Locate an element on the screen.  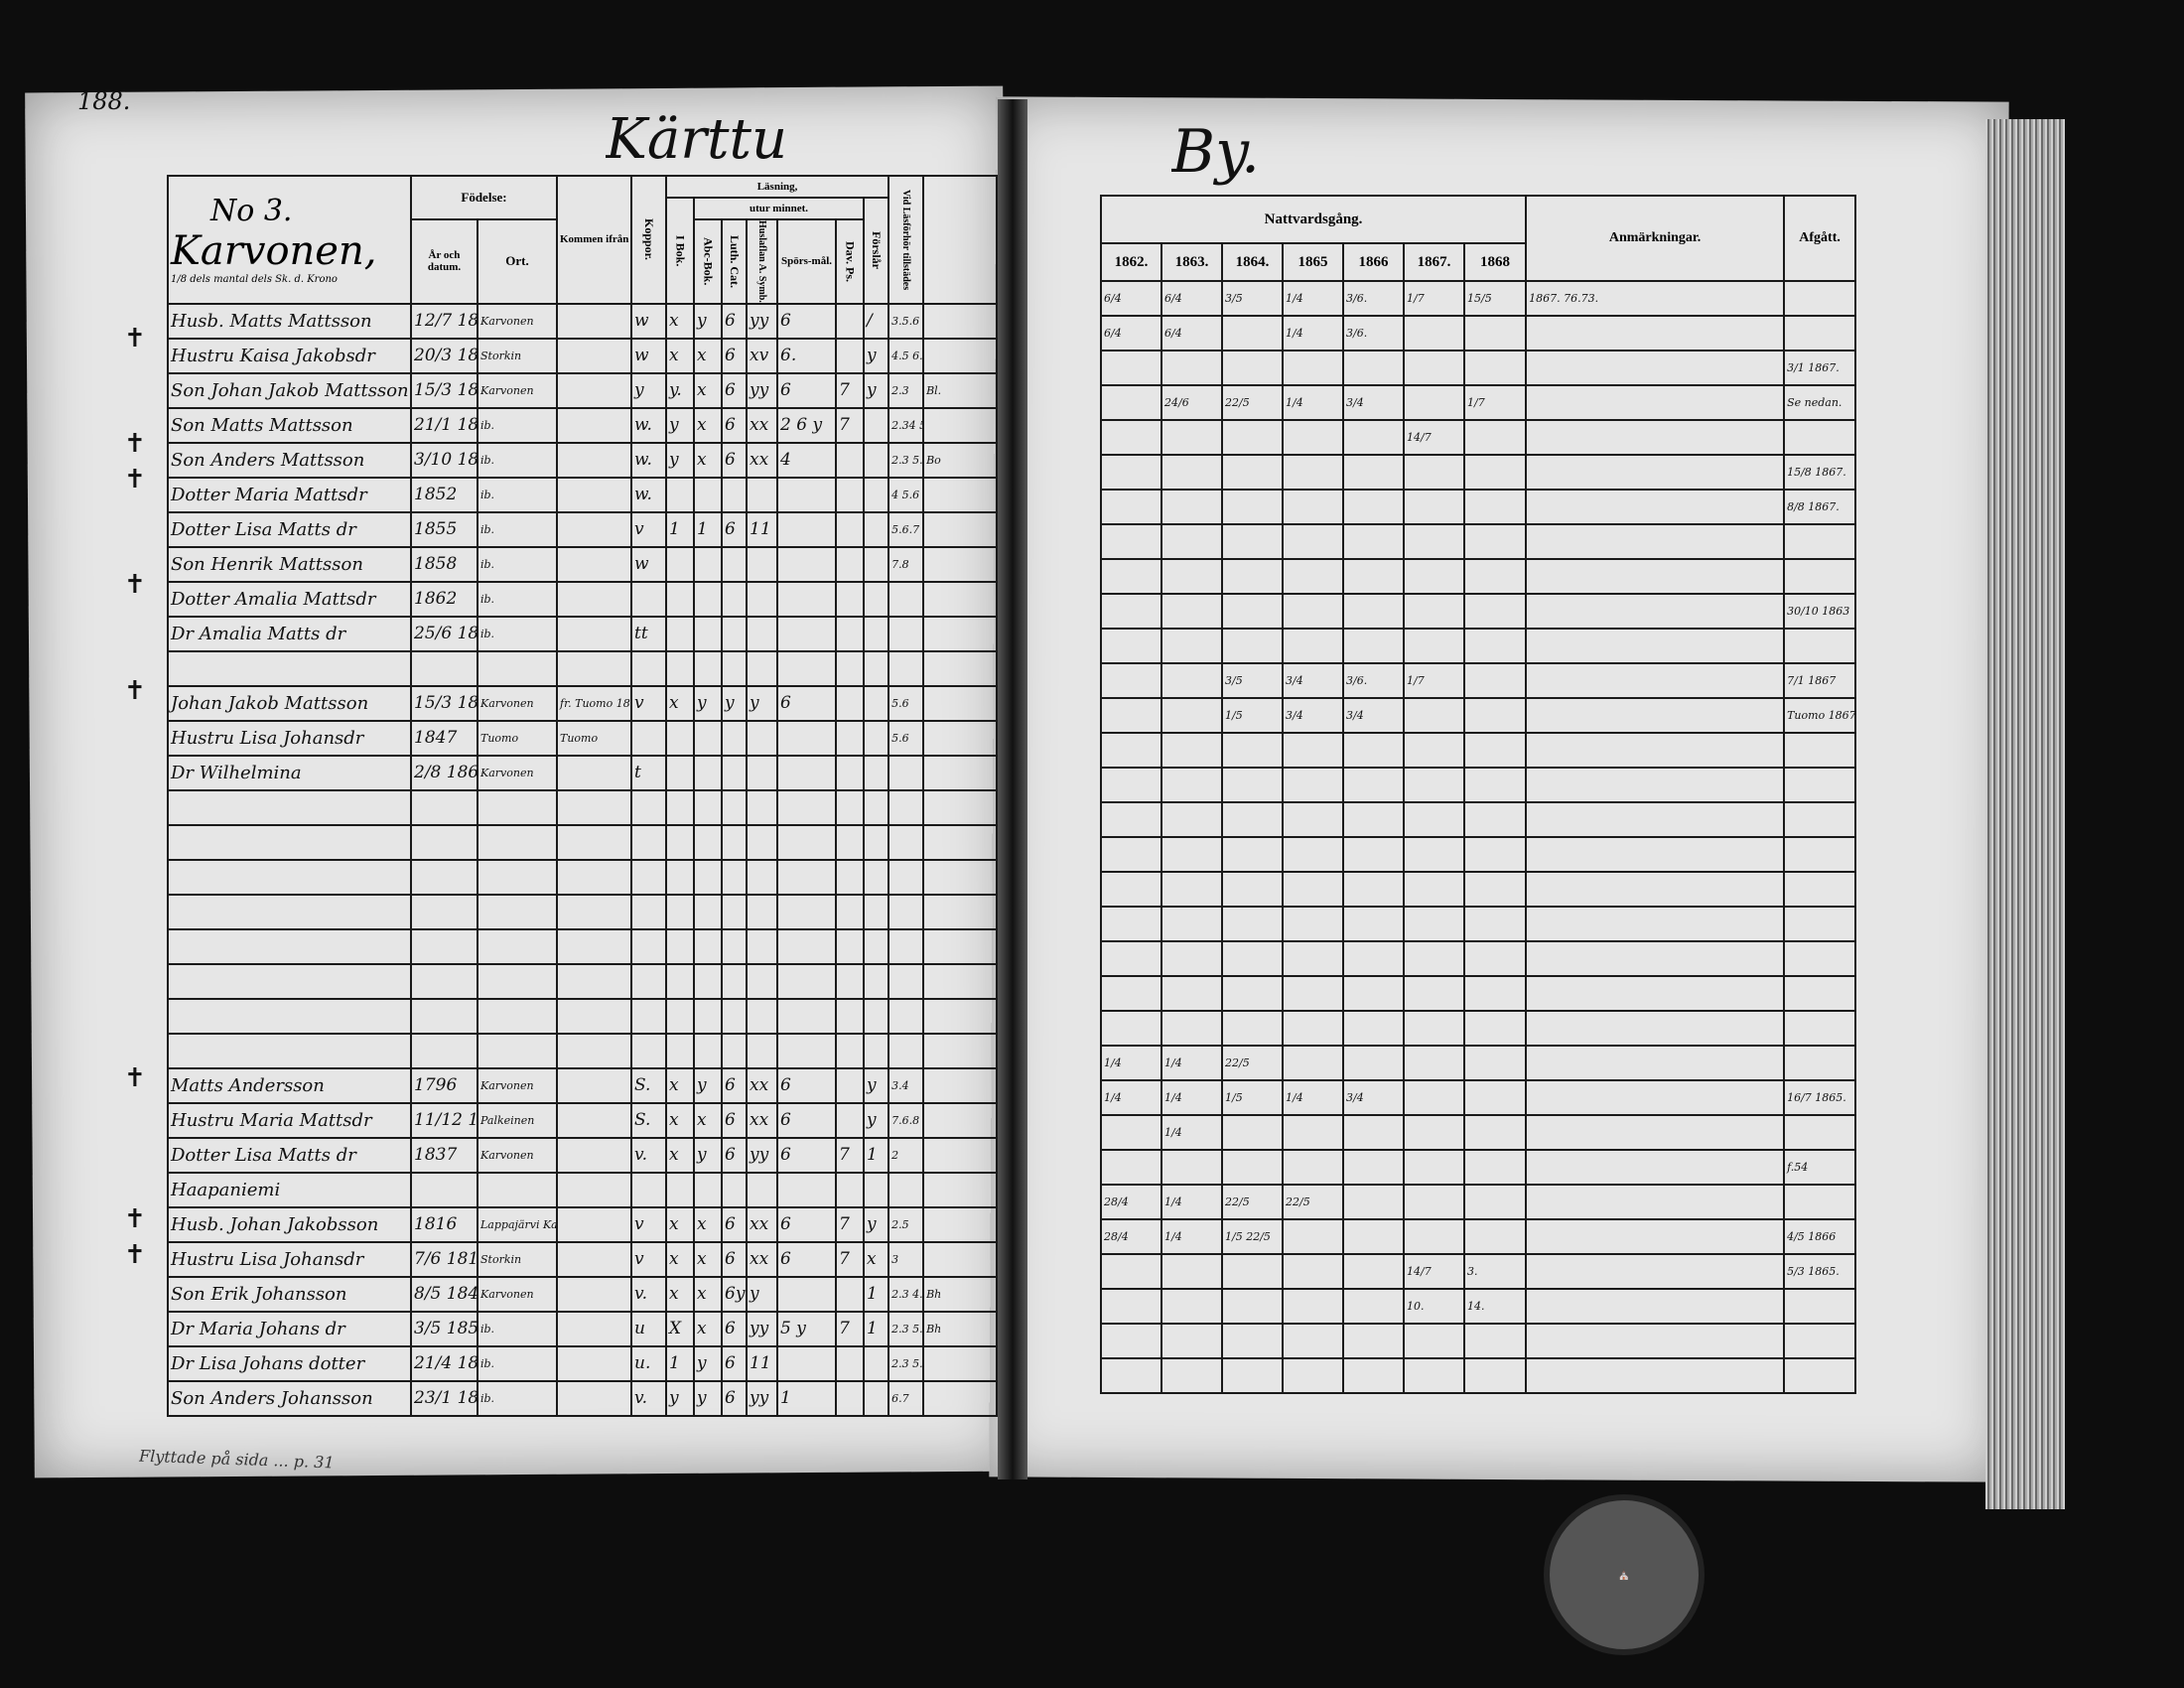
cell-communion-0: 28/4 is located at coordinates (1131, 1202).